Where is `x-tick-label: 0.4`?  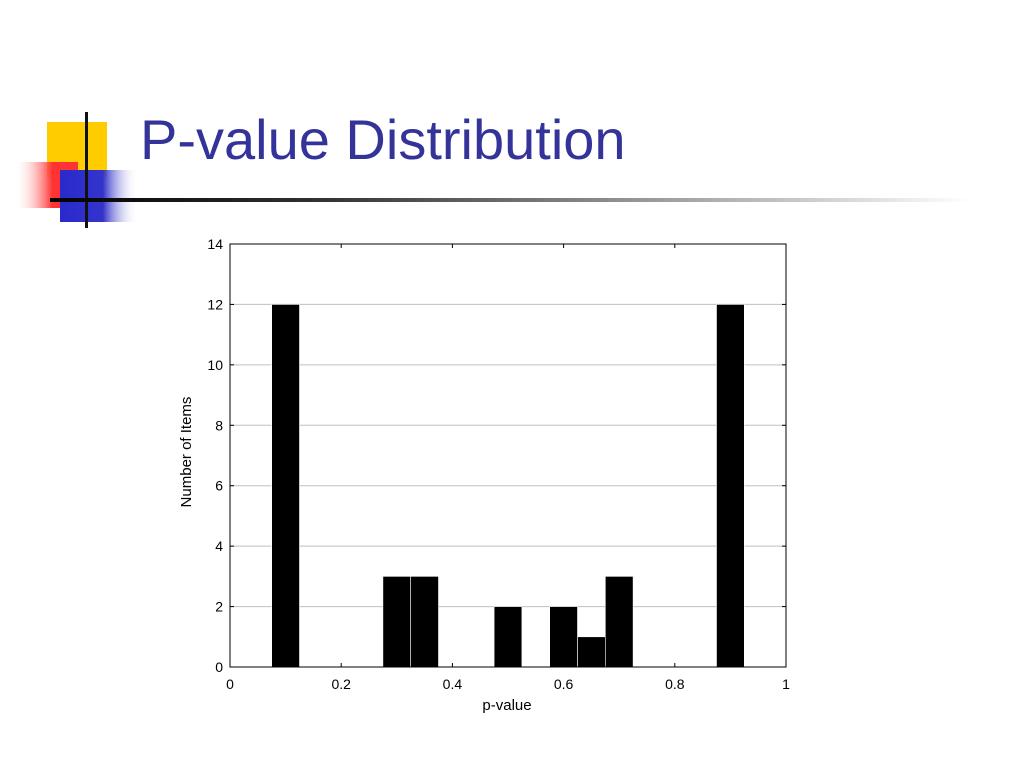
x-tick-label: 0.4 is located at coordinates (453, 684).